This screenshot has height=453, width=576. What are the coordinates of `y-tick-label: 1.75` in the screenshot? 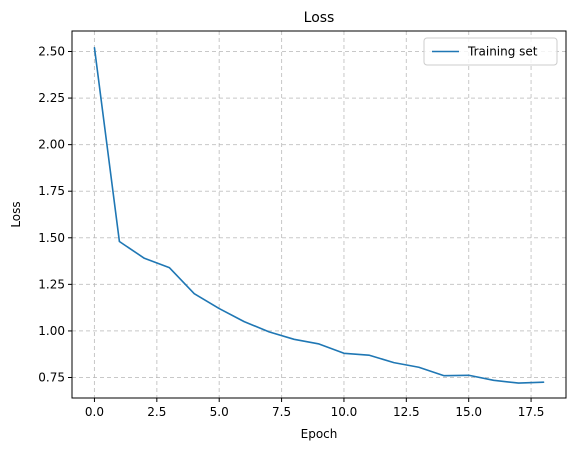 It's located at (51, 191).